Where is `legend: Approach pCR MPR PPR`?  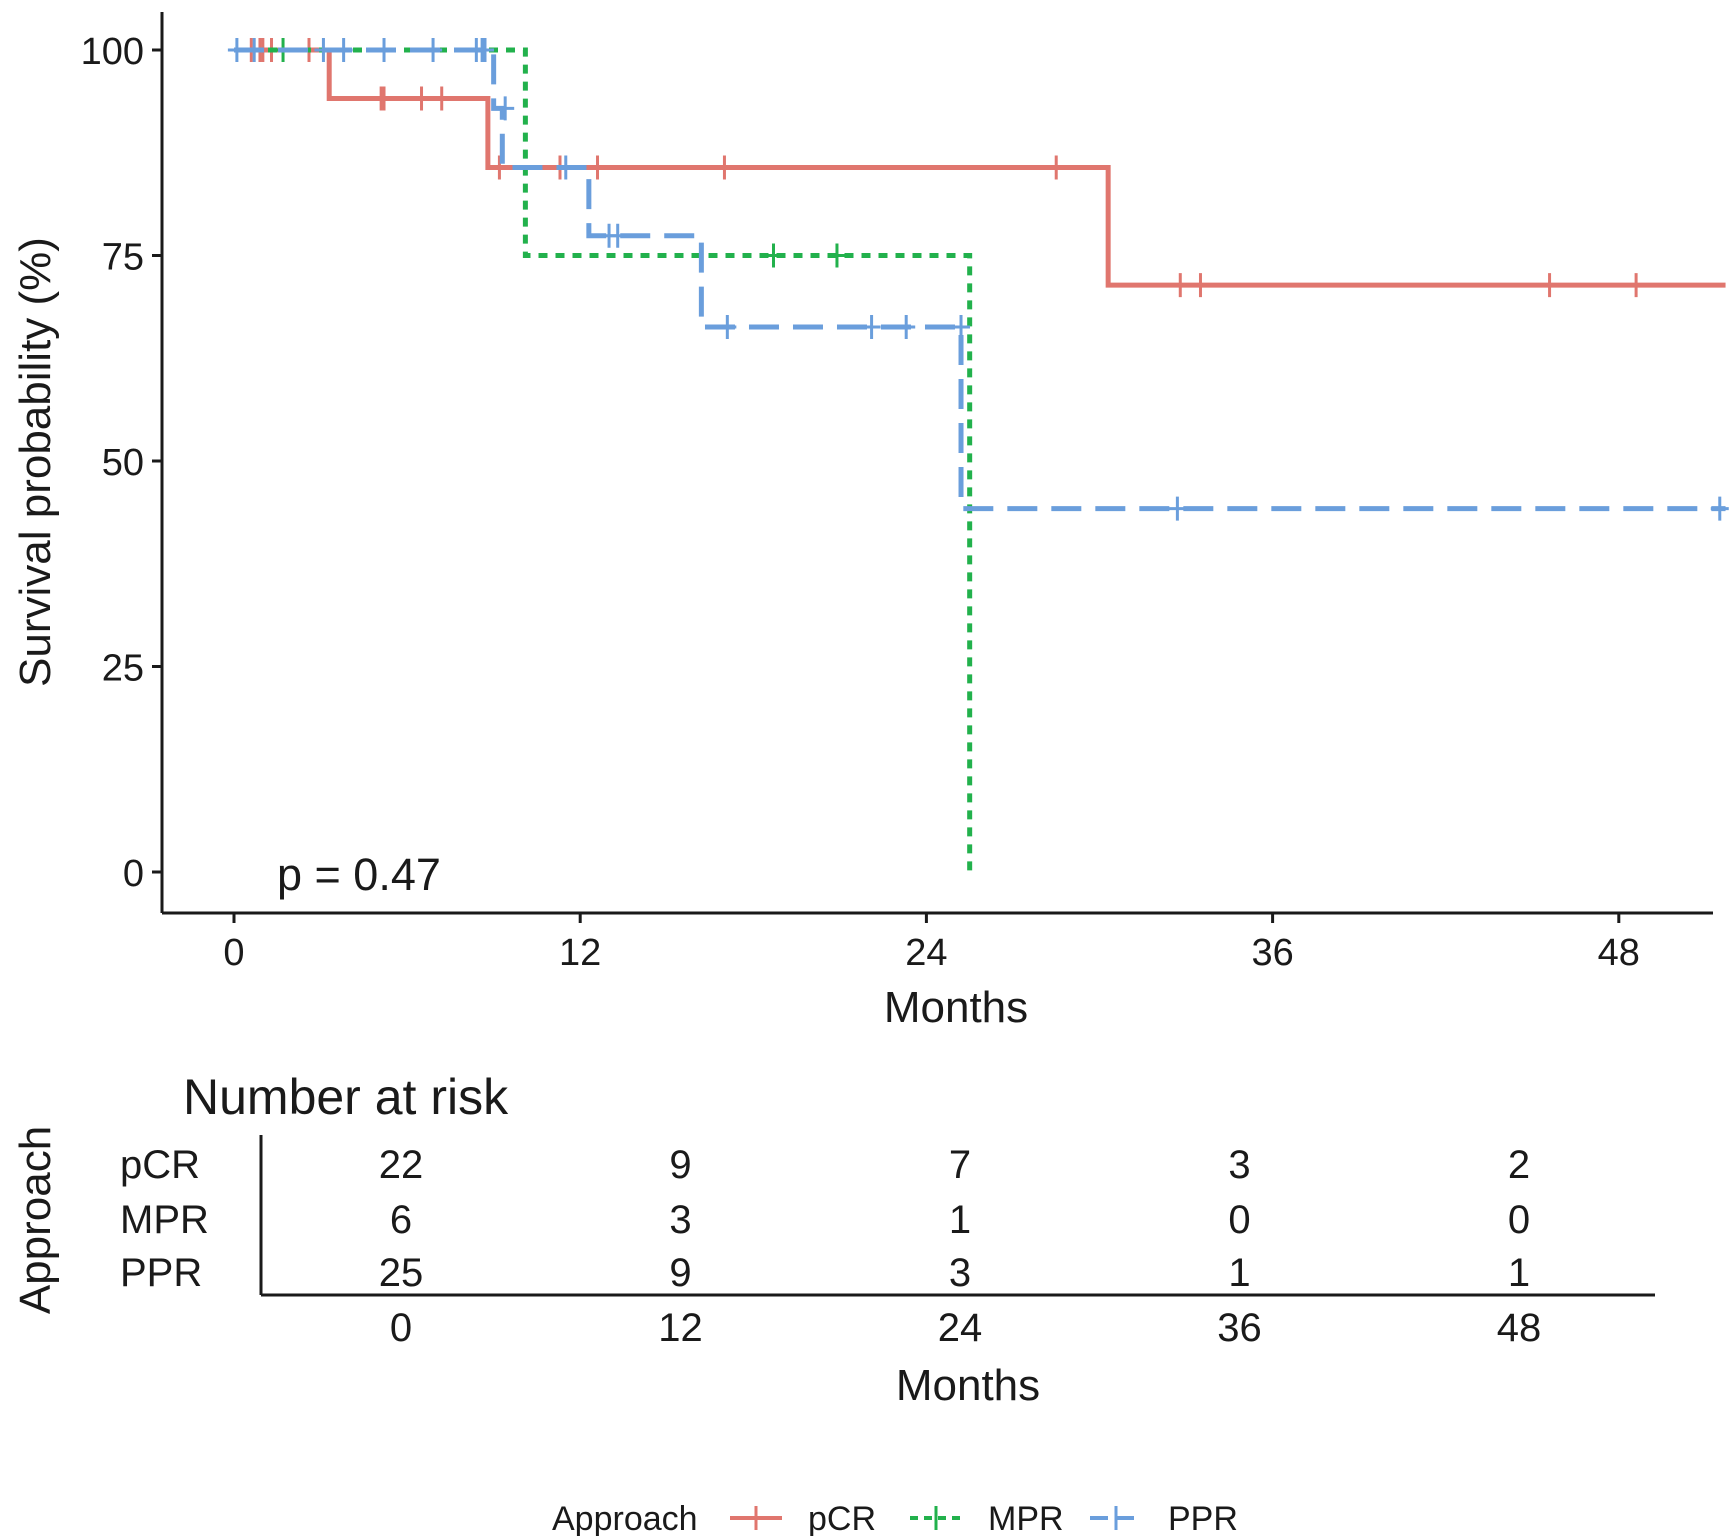 legend: Approach pCR MPR PPR is located at coordinates (895, 1518).